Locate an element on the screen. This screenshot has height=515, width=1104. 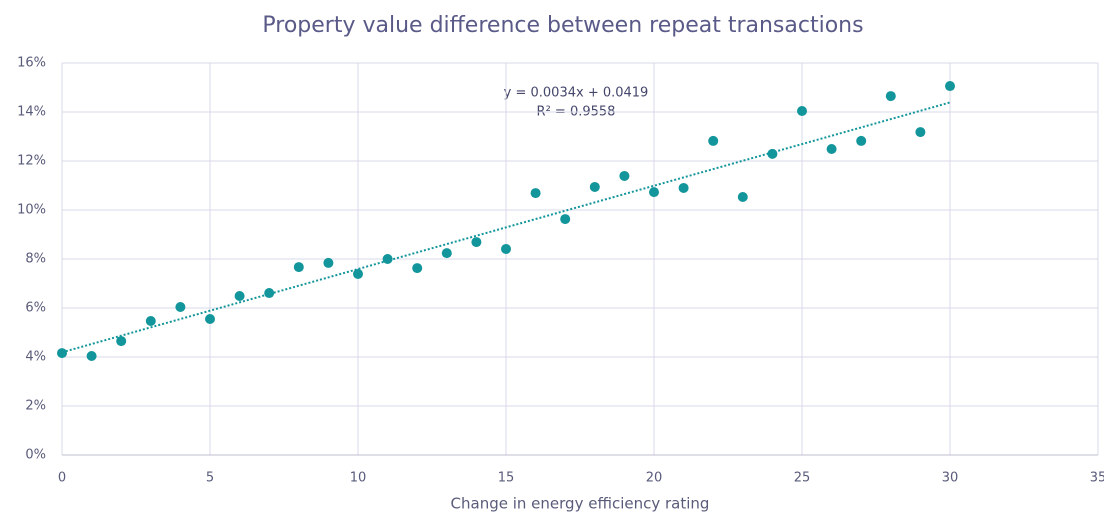
trend-equation: y = 0.0034x + 0.0419 is located at coordinates (576, 93).